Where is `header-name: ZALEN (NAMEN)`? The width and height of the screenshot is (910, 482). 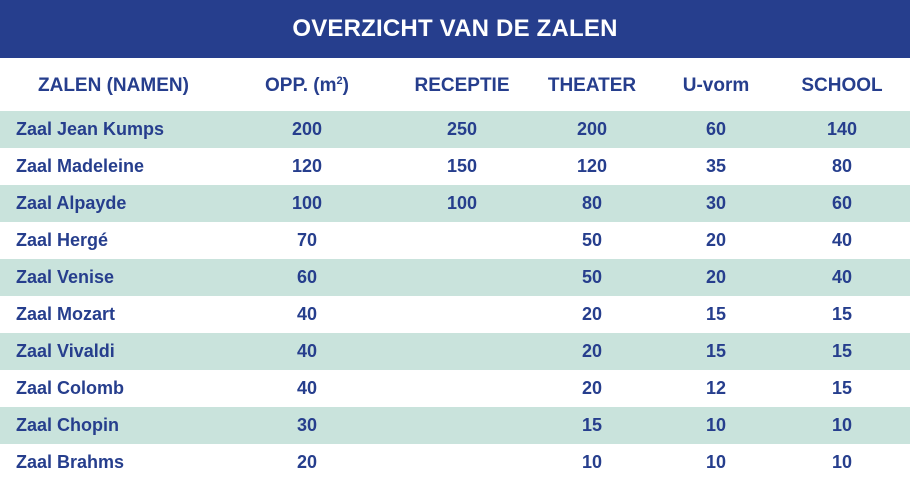
header-name: ZALEN (NAMEN) is located at coordinates (113, 85).